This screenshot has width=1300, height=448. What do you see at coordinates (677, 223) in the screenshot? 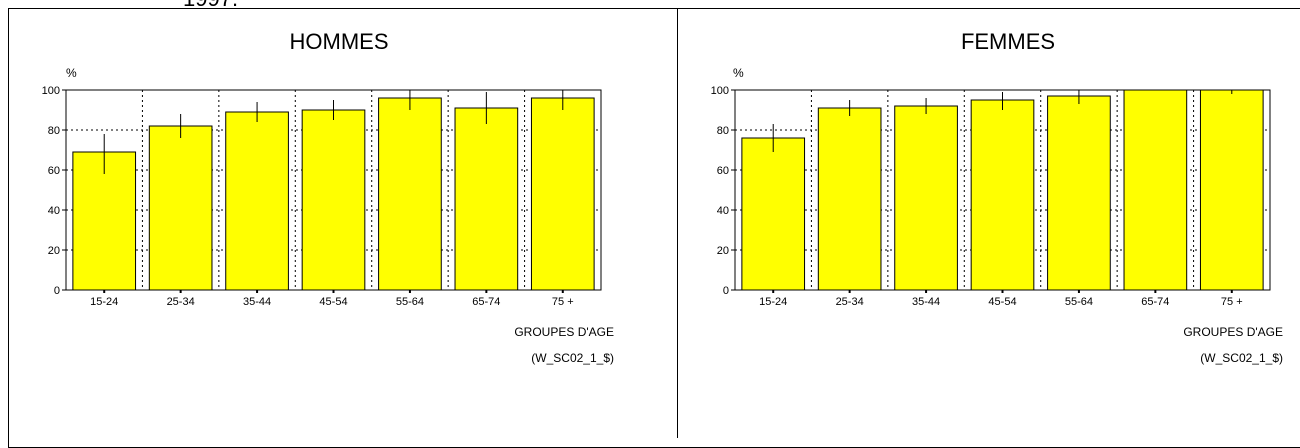
I see `panel-divider` at bounding box center [677, 223].